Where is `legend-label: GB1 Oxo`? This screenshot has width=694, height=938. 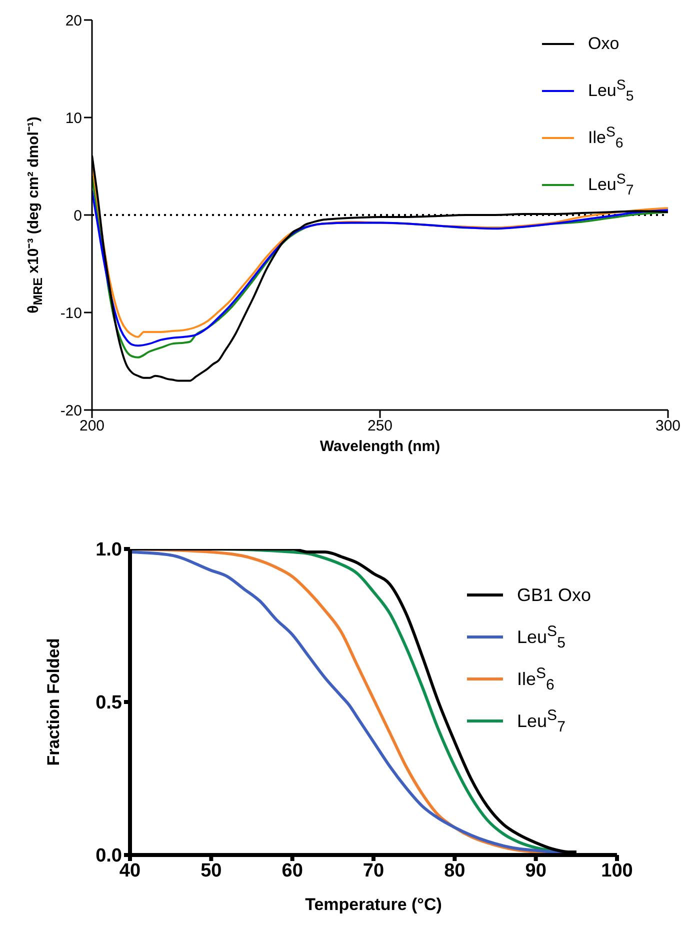 legend-label: GB1 Oxo is located at coordinates (554, 594).